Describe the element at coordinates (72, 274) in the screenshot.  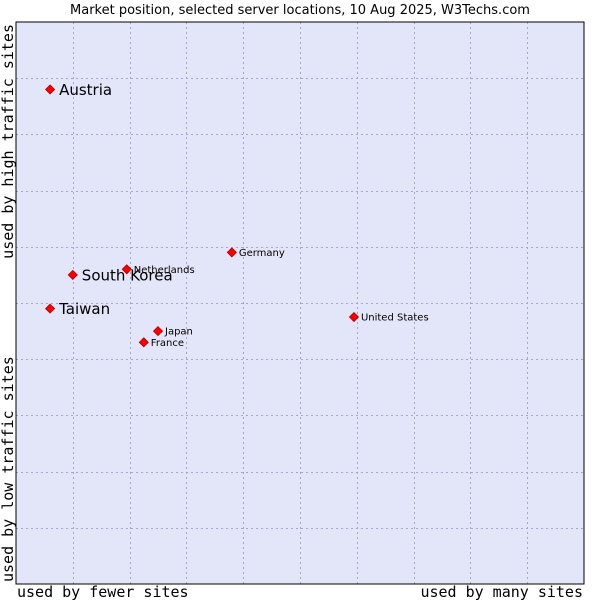
I see `marker-south-korea` at that location.